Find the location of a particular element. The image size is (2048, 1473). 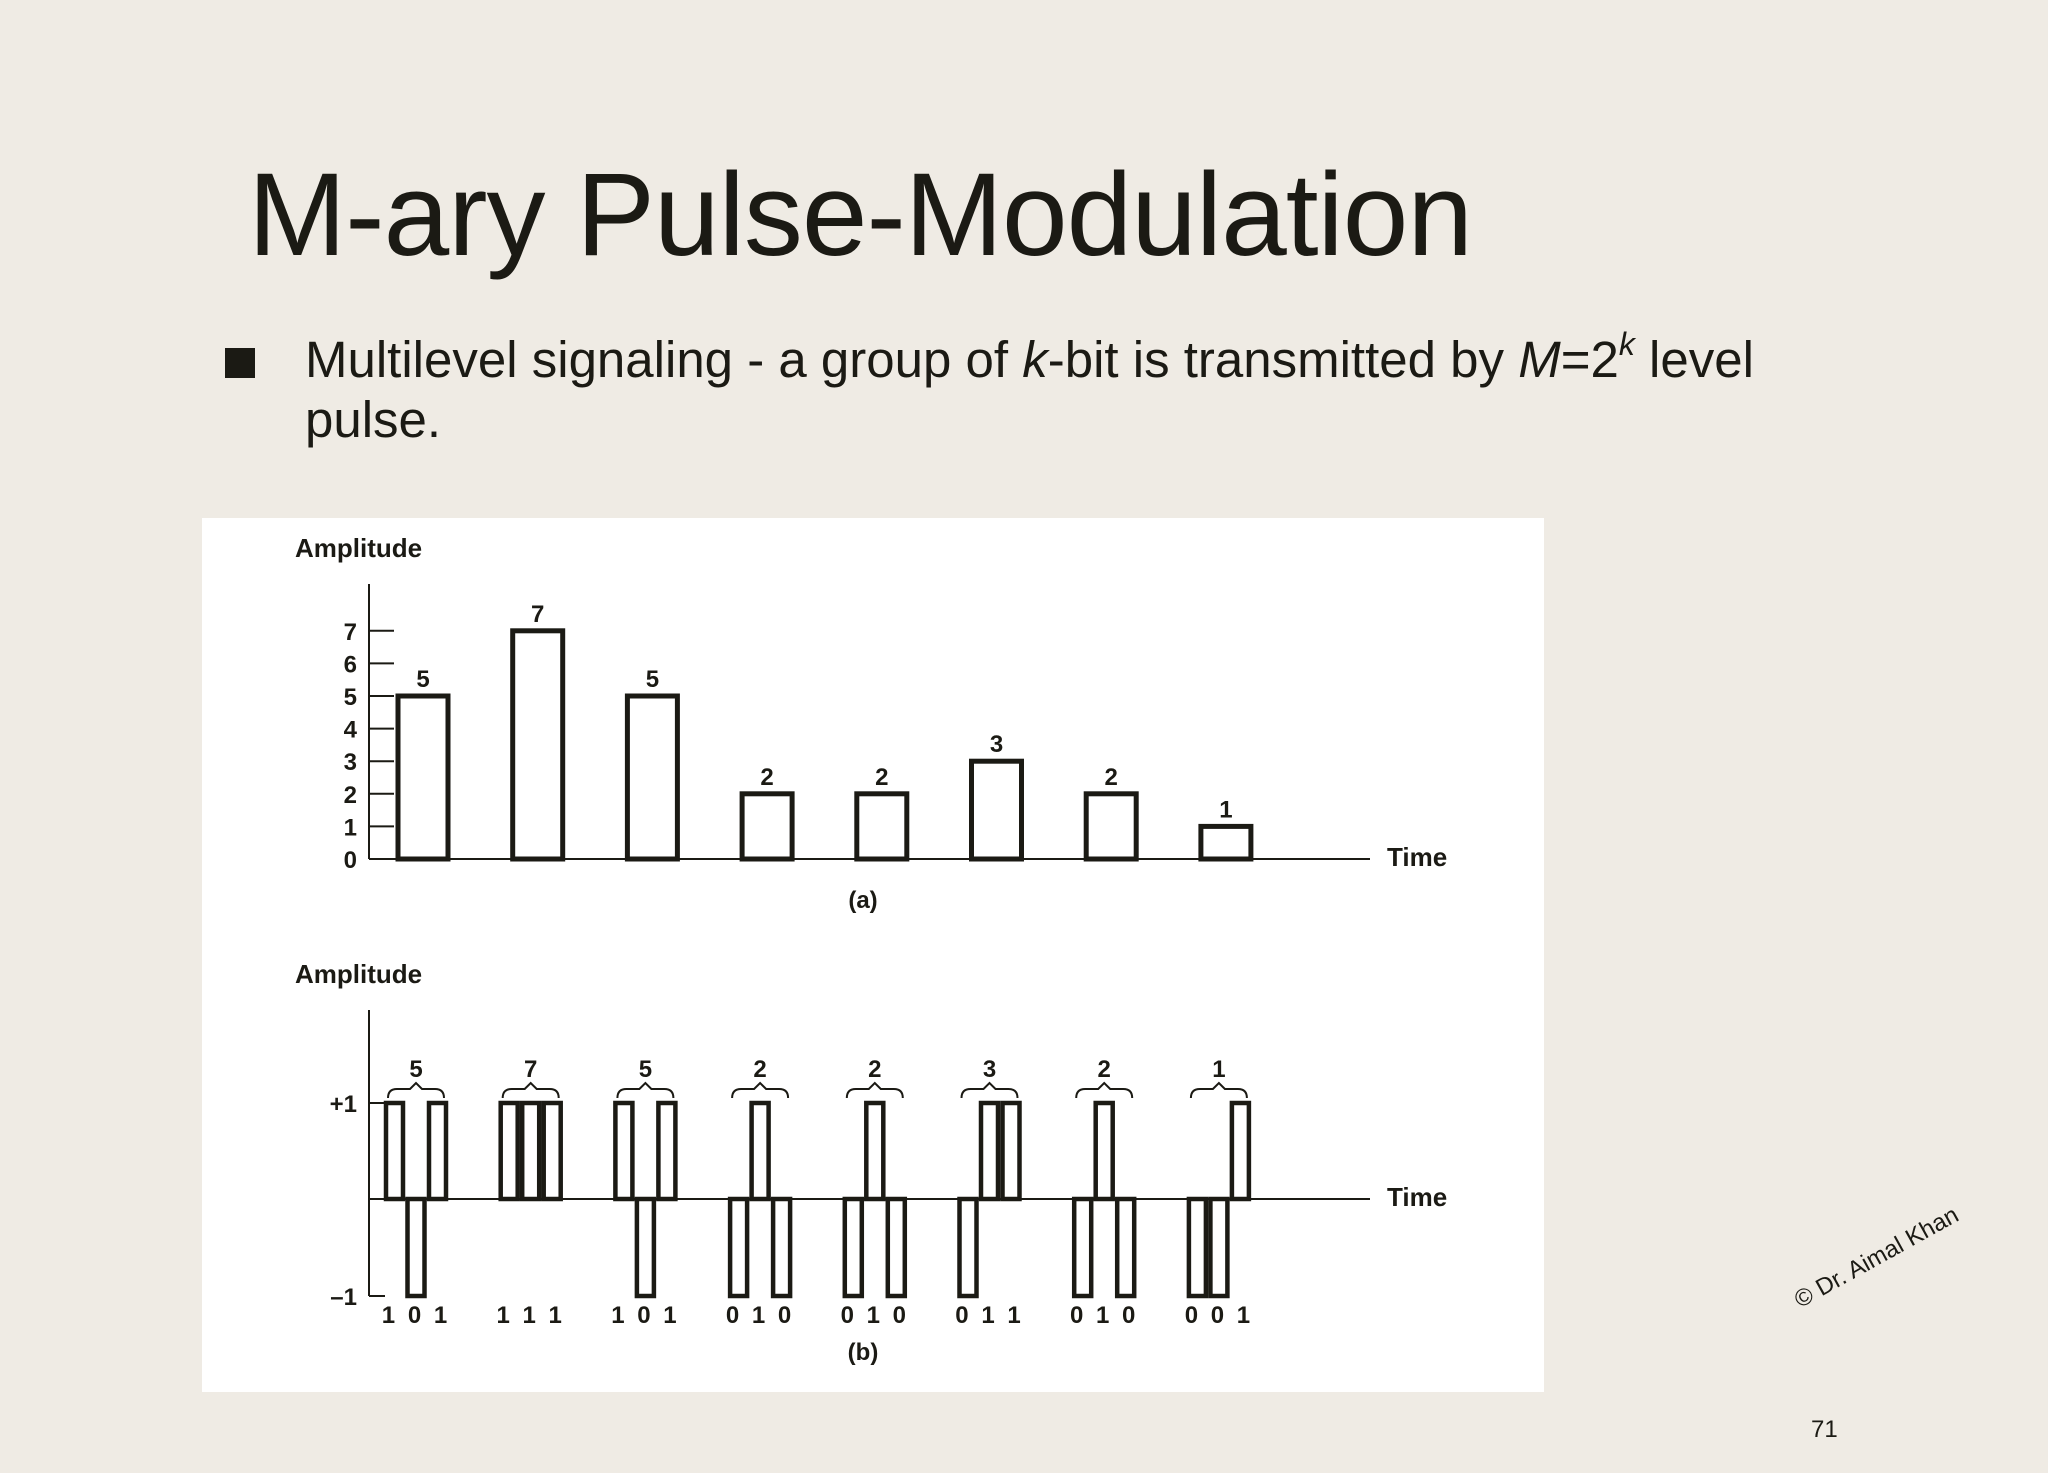

y-tick-label: 7 is located at coordinates (350, 632).